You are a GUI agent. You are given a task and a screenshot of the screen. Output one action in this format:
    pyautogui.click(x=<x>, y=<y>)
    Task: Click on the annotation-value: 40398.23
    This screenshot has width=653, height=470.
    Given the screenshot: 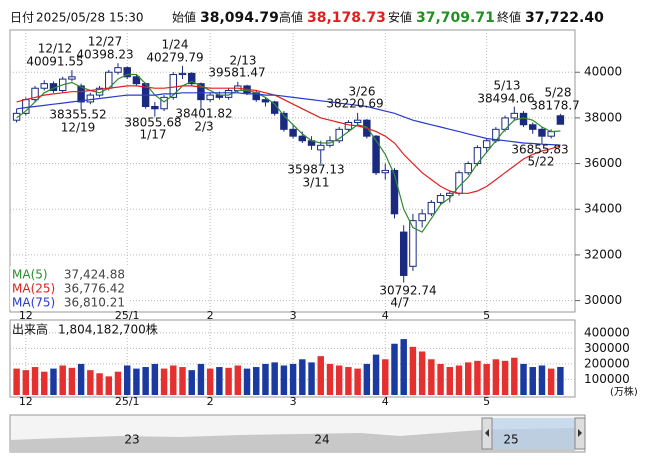 What is the action you would take?
    pyautogui.click(x=104, y=55)
    